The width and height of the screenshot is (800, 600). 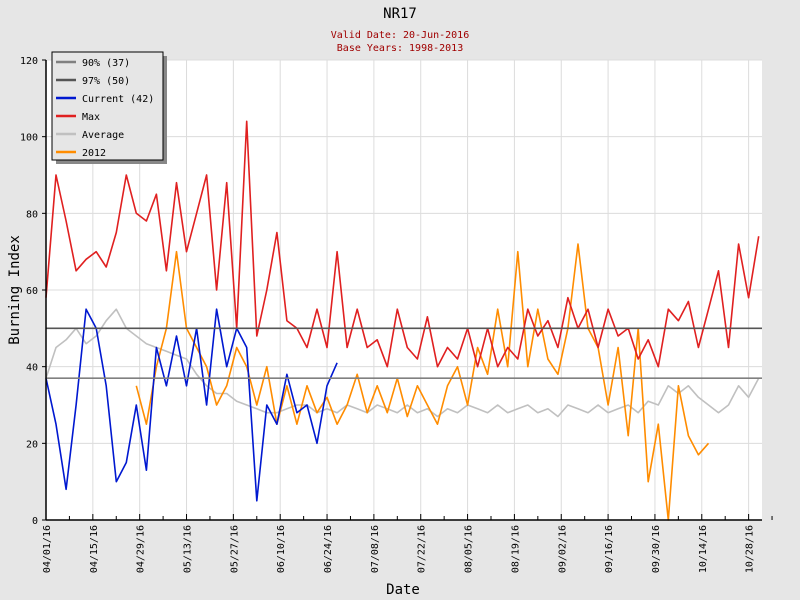 I want to click on legend-label: Max, so click(x=91, y=117).